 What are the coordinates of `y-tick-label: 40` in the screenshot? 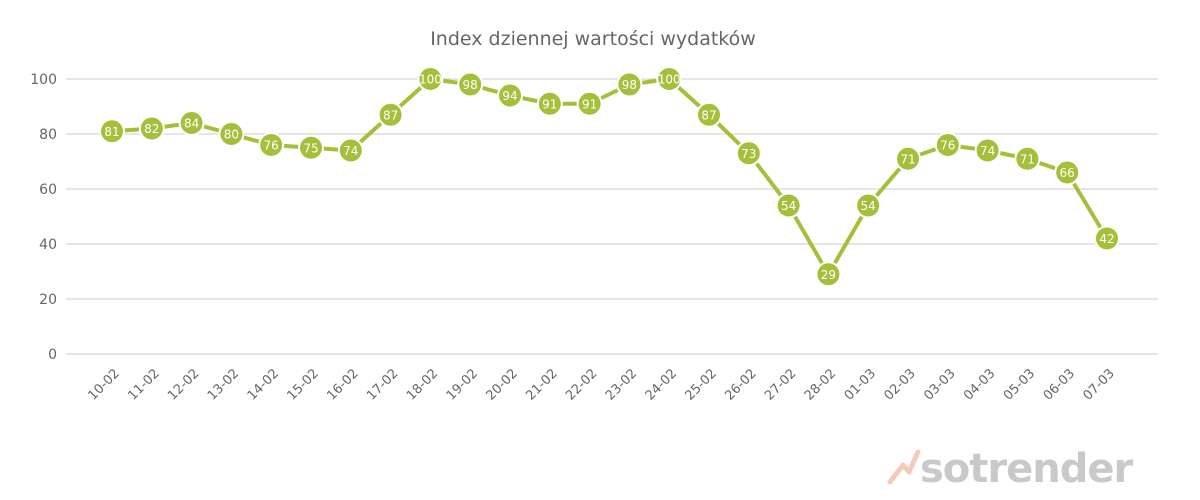 It's located at (48, 245).